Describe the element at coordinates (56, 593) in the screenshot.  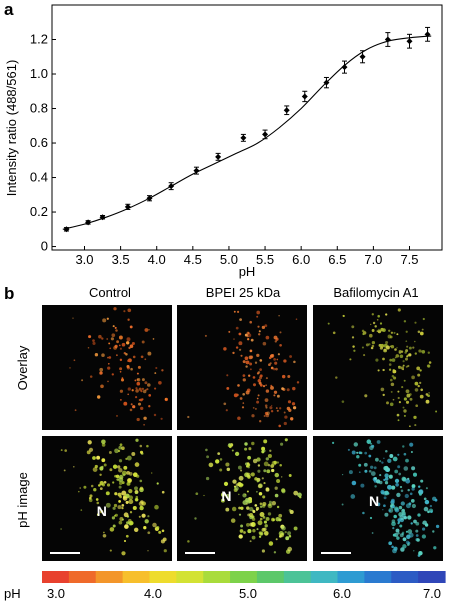
I see `colorbar-tick-3: 3.0` at that location.